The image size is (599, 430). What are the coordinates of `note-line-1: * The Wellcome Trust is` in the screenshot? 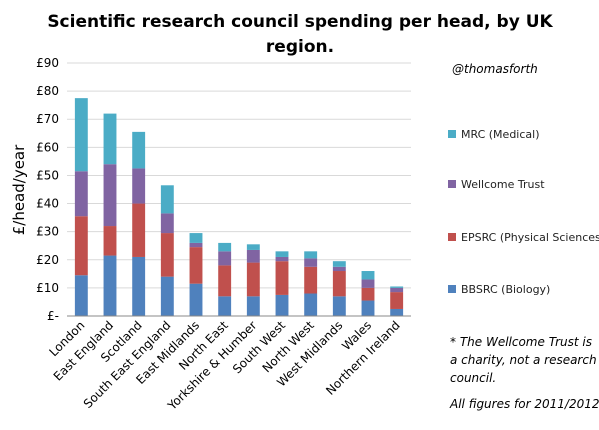 It's located at (521, 342).